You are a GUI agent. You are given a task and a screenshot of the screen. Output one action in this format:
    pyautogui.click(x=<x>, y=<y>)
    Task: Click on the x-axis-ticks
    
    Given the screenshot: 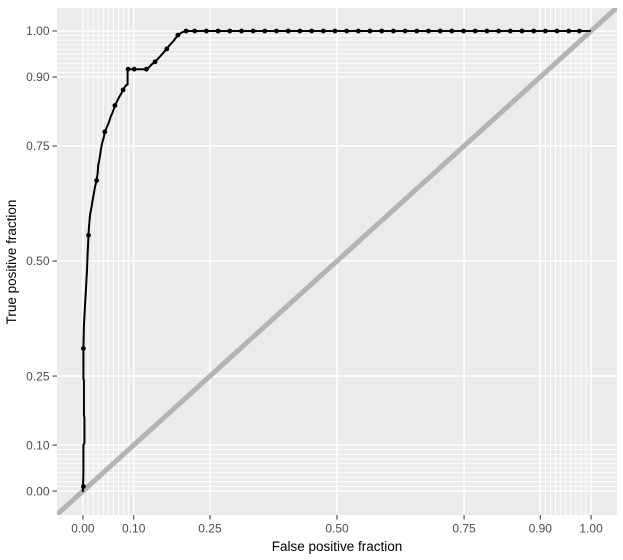 What is the action you would take?
    pyautogui.click(x=337, y=517)
    